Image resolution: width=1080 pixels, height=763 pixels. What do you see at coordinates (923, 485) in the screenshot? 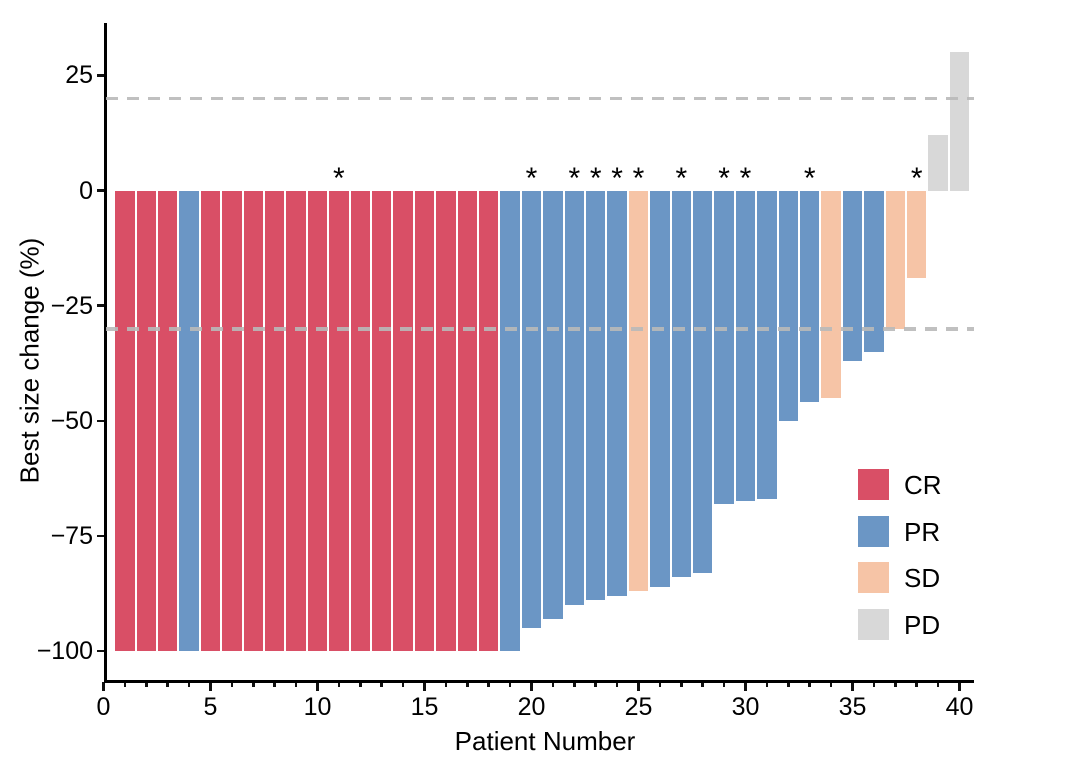
I see `legend-label-cr: CR` at bounding box center [923, 485].